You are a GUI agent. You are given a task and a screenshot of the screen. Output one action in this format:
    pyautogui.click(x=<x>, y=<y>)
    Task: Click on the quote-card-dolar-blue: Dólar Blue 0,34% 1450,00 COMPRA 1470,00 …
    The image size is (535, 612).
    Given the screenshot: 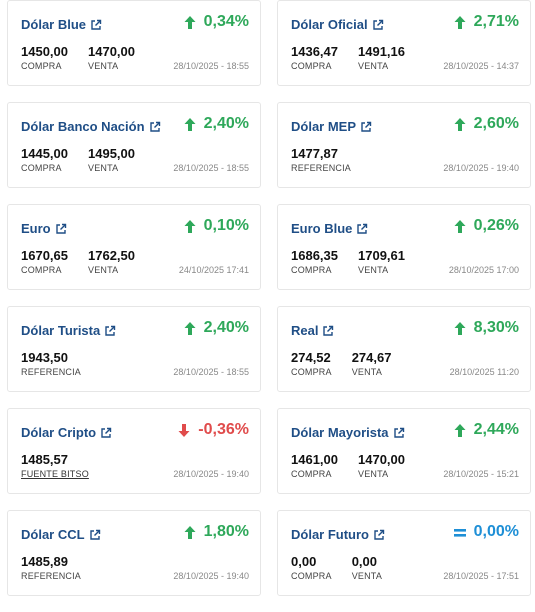 What is the action you would take?
    pyautogui.click(x=134, y=43)
    